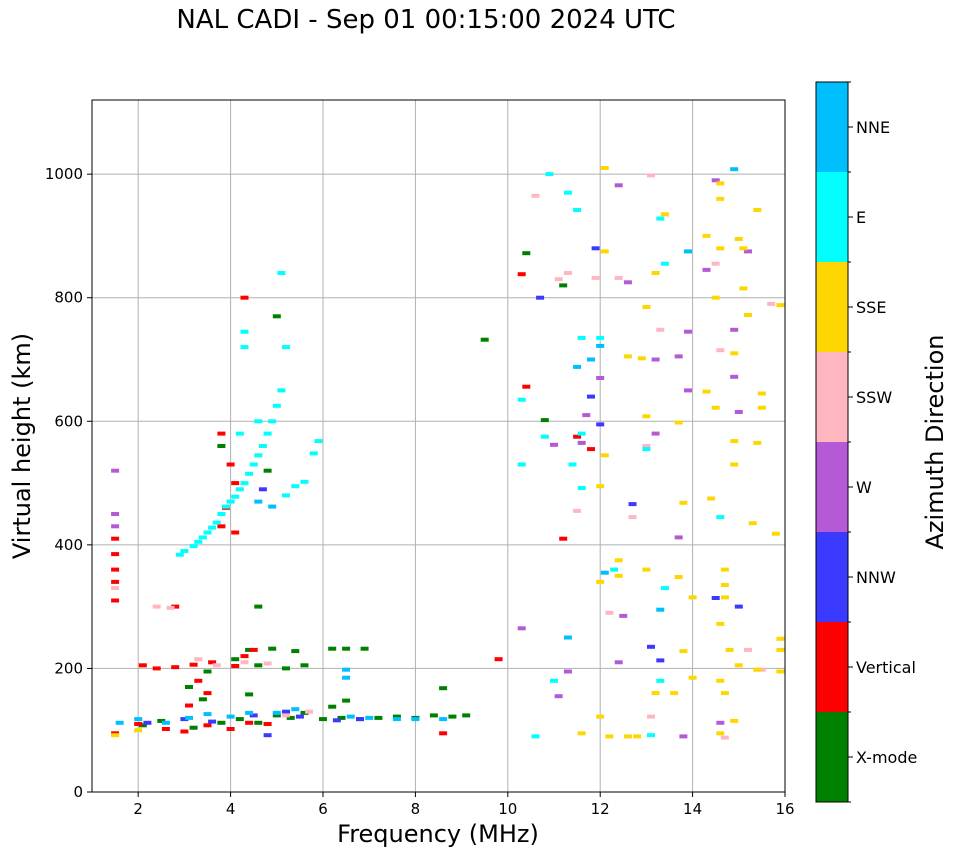 The width and height of the screenshot is (958, 857). Describe the element at coordinates (68, 298) in the screenshot. I see `y-tick-label: 800` at that location.